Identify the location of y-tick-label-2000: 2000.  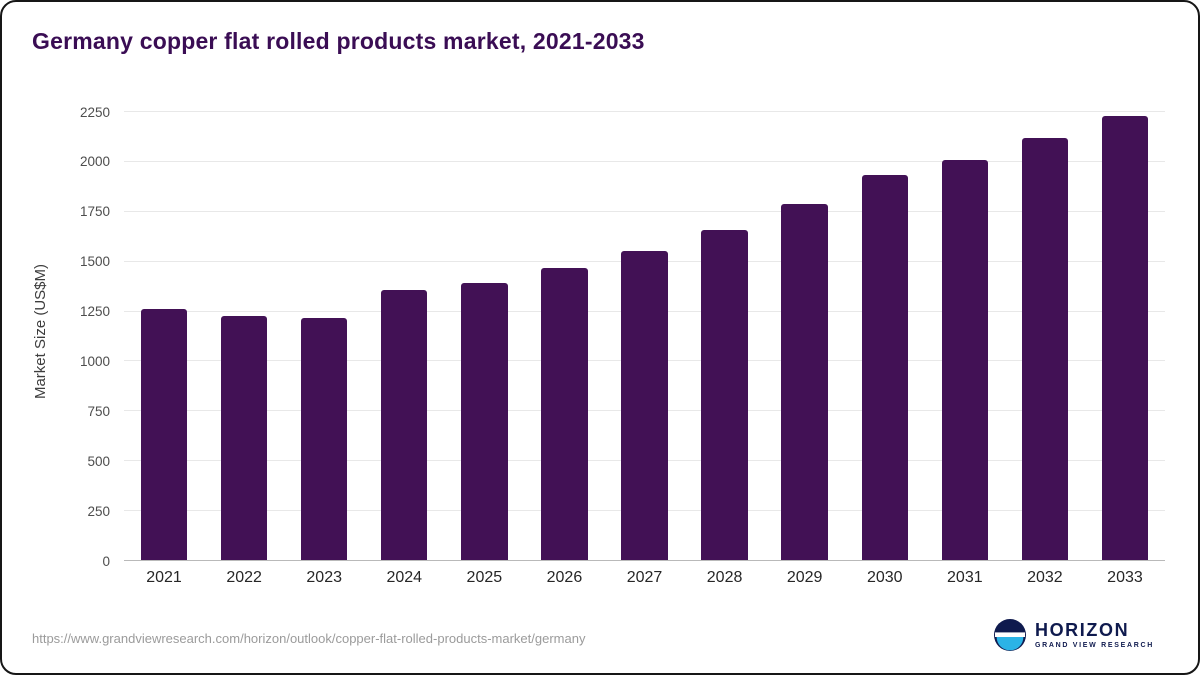
(94, 162).